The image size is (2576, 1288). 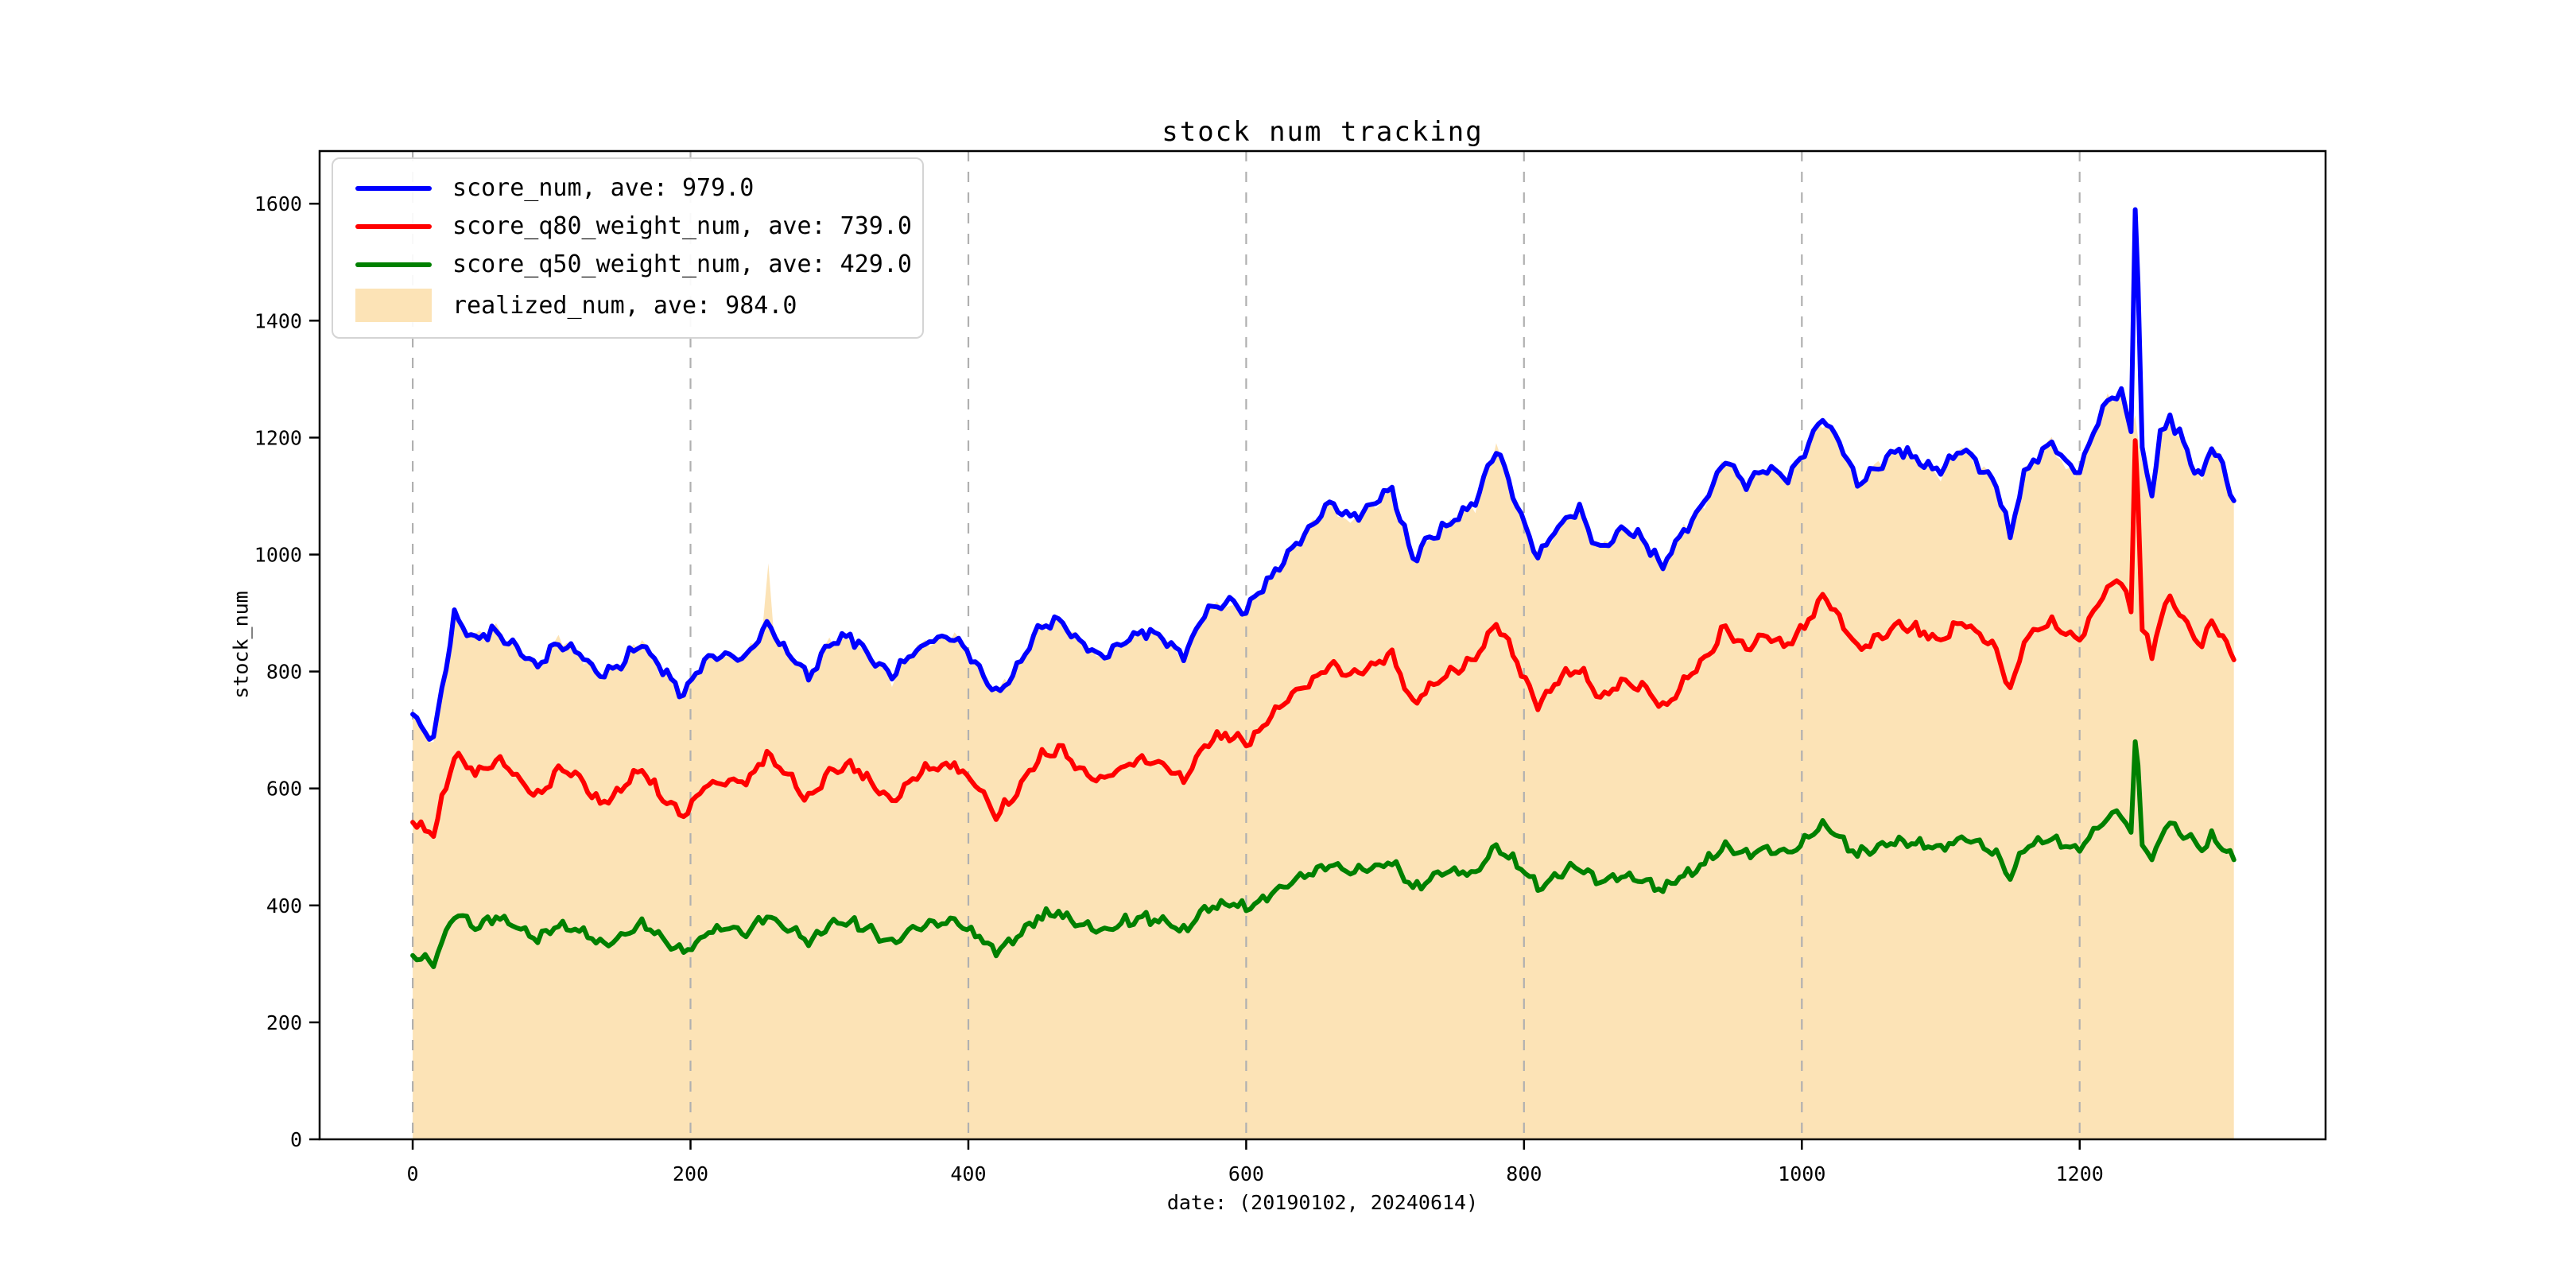 I want to click on y-tick-label: 1200, so click(x=278, y=438).